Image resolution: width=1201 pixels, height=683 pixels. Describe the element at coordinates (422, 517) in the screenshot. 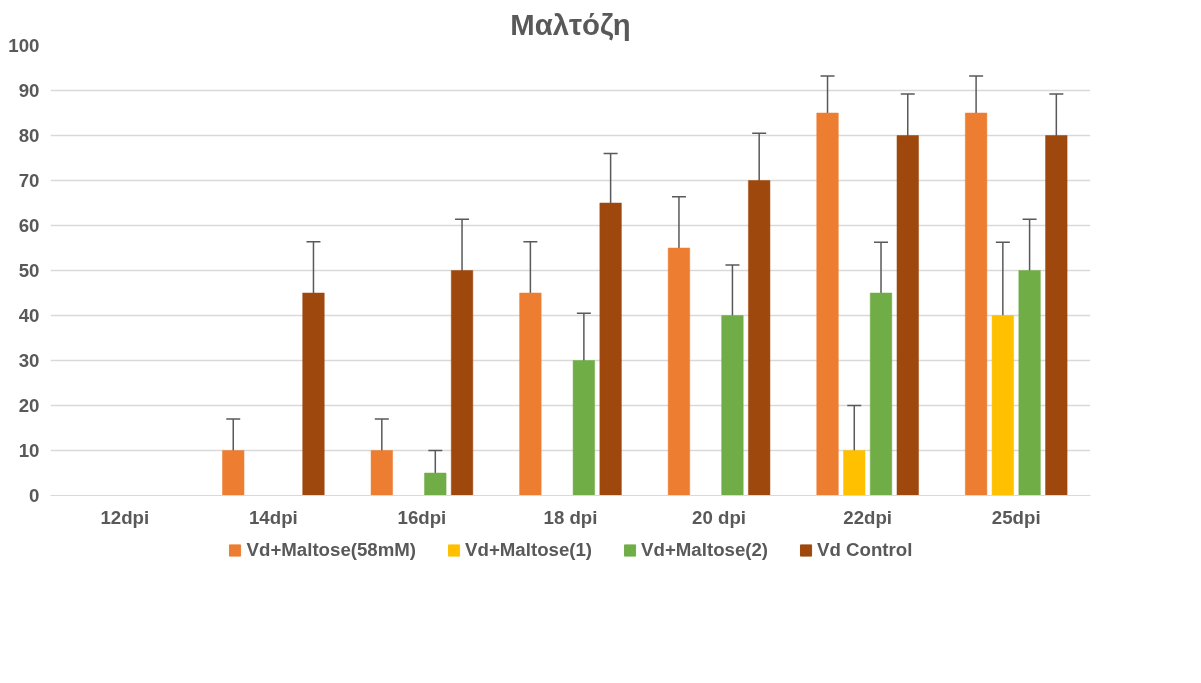

I see `x-tick-label: 16dpi` at that location.